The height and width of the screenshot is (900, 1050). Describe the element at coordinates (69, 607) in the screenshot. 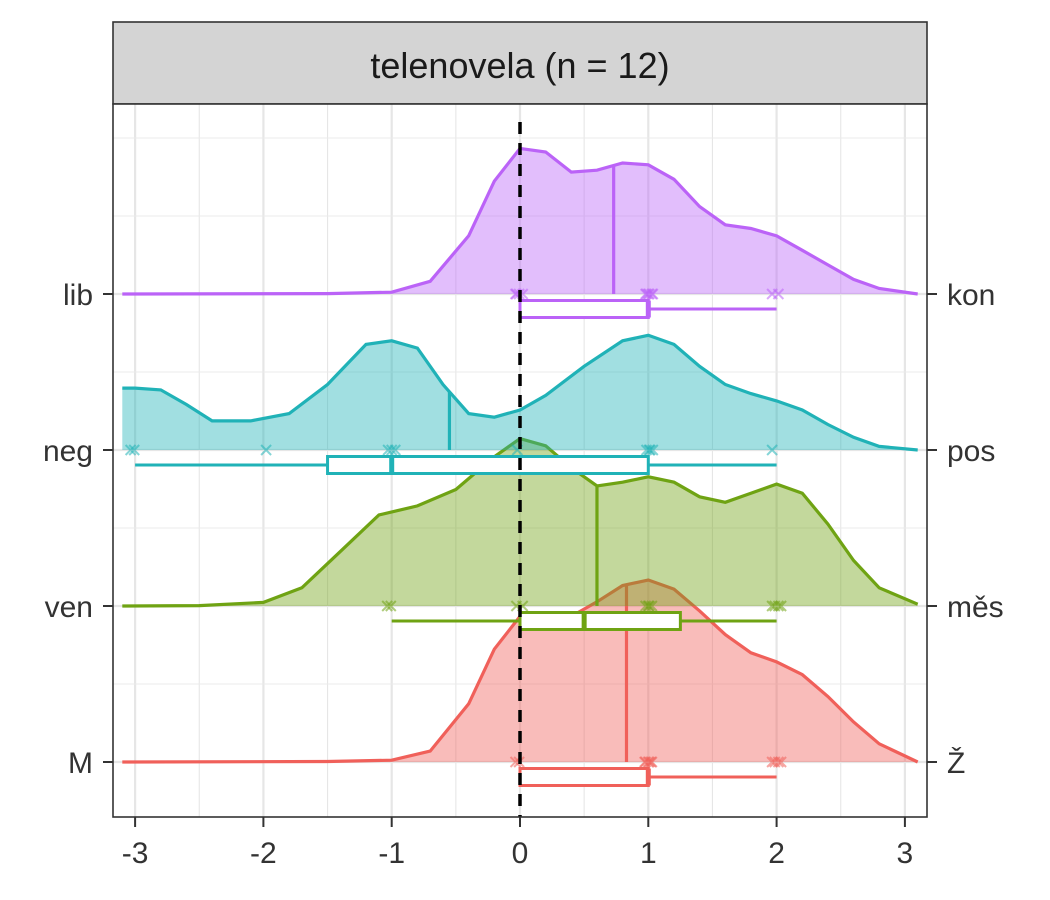

I see `left-category-label: ven` at that location.